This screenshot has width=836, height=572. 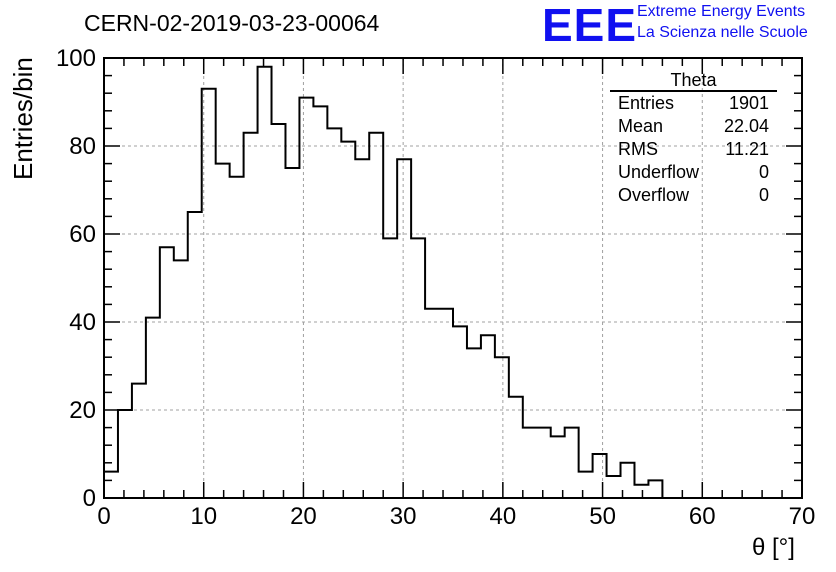 I want to click on x-tick-label: 20, so click(x=303, y=516).